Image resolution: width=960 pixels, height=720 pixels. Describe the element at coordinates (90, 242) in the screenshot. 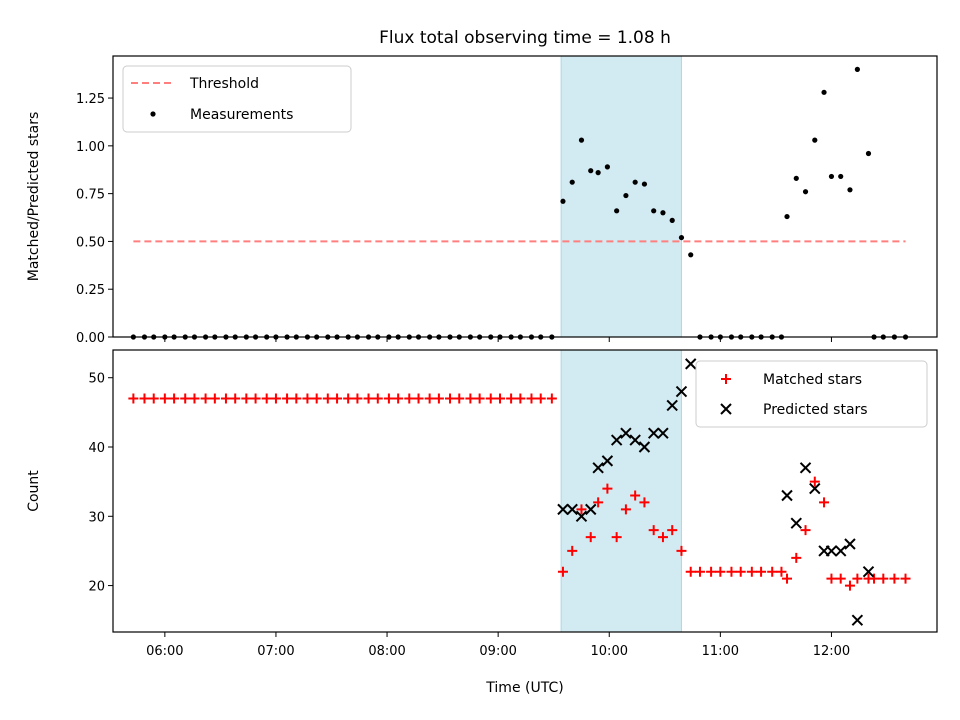

I see `y-tick-label: 0.50` at that location.